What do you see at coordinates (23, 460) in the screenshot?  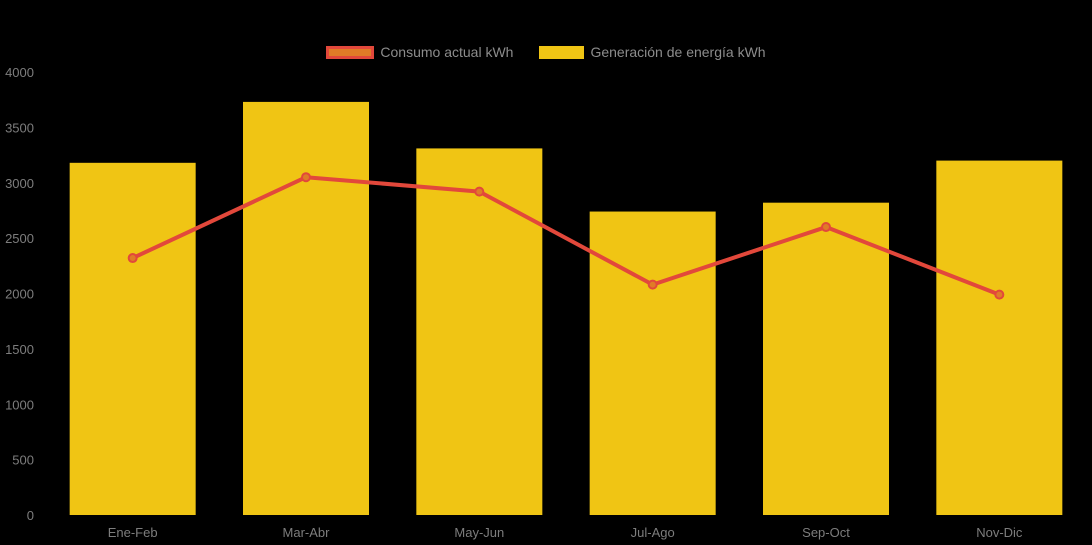 I see `y-axis-tick-label: 500` at bounding box center [23, 460].